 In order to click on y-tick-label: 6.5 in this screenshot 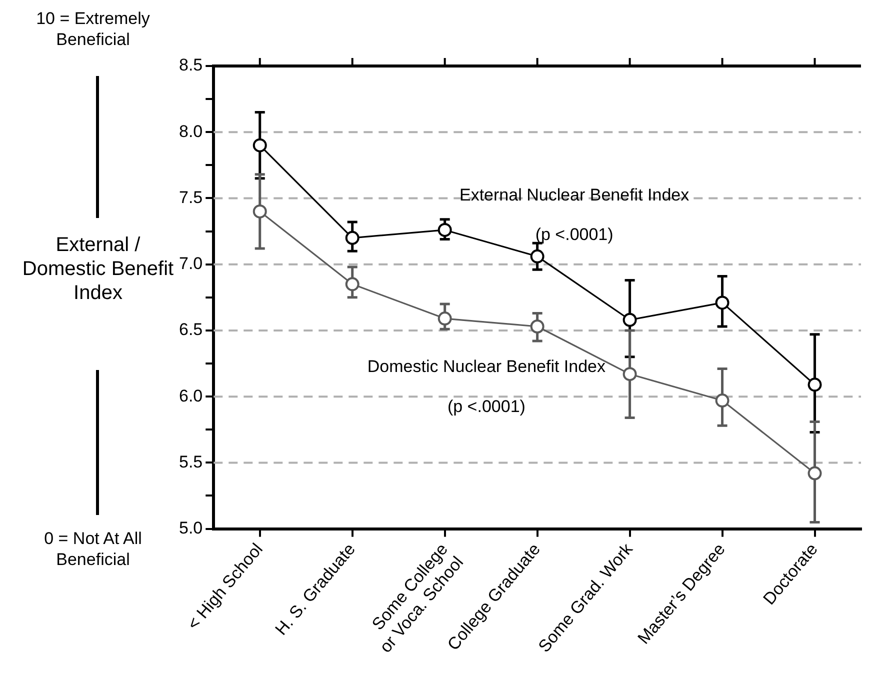, I will do `click(190, 330)`.